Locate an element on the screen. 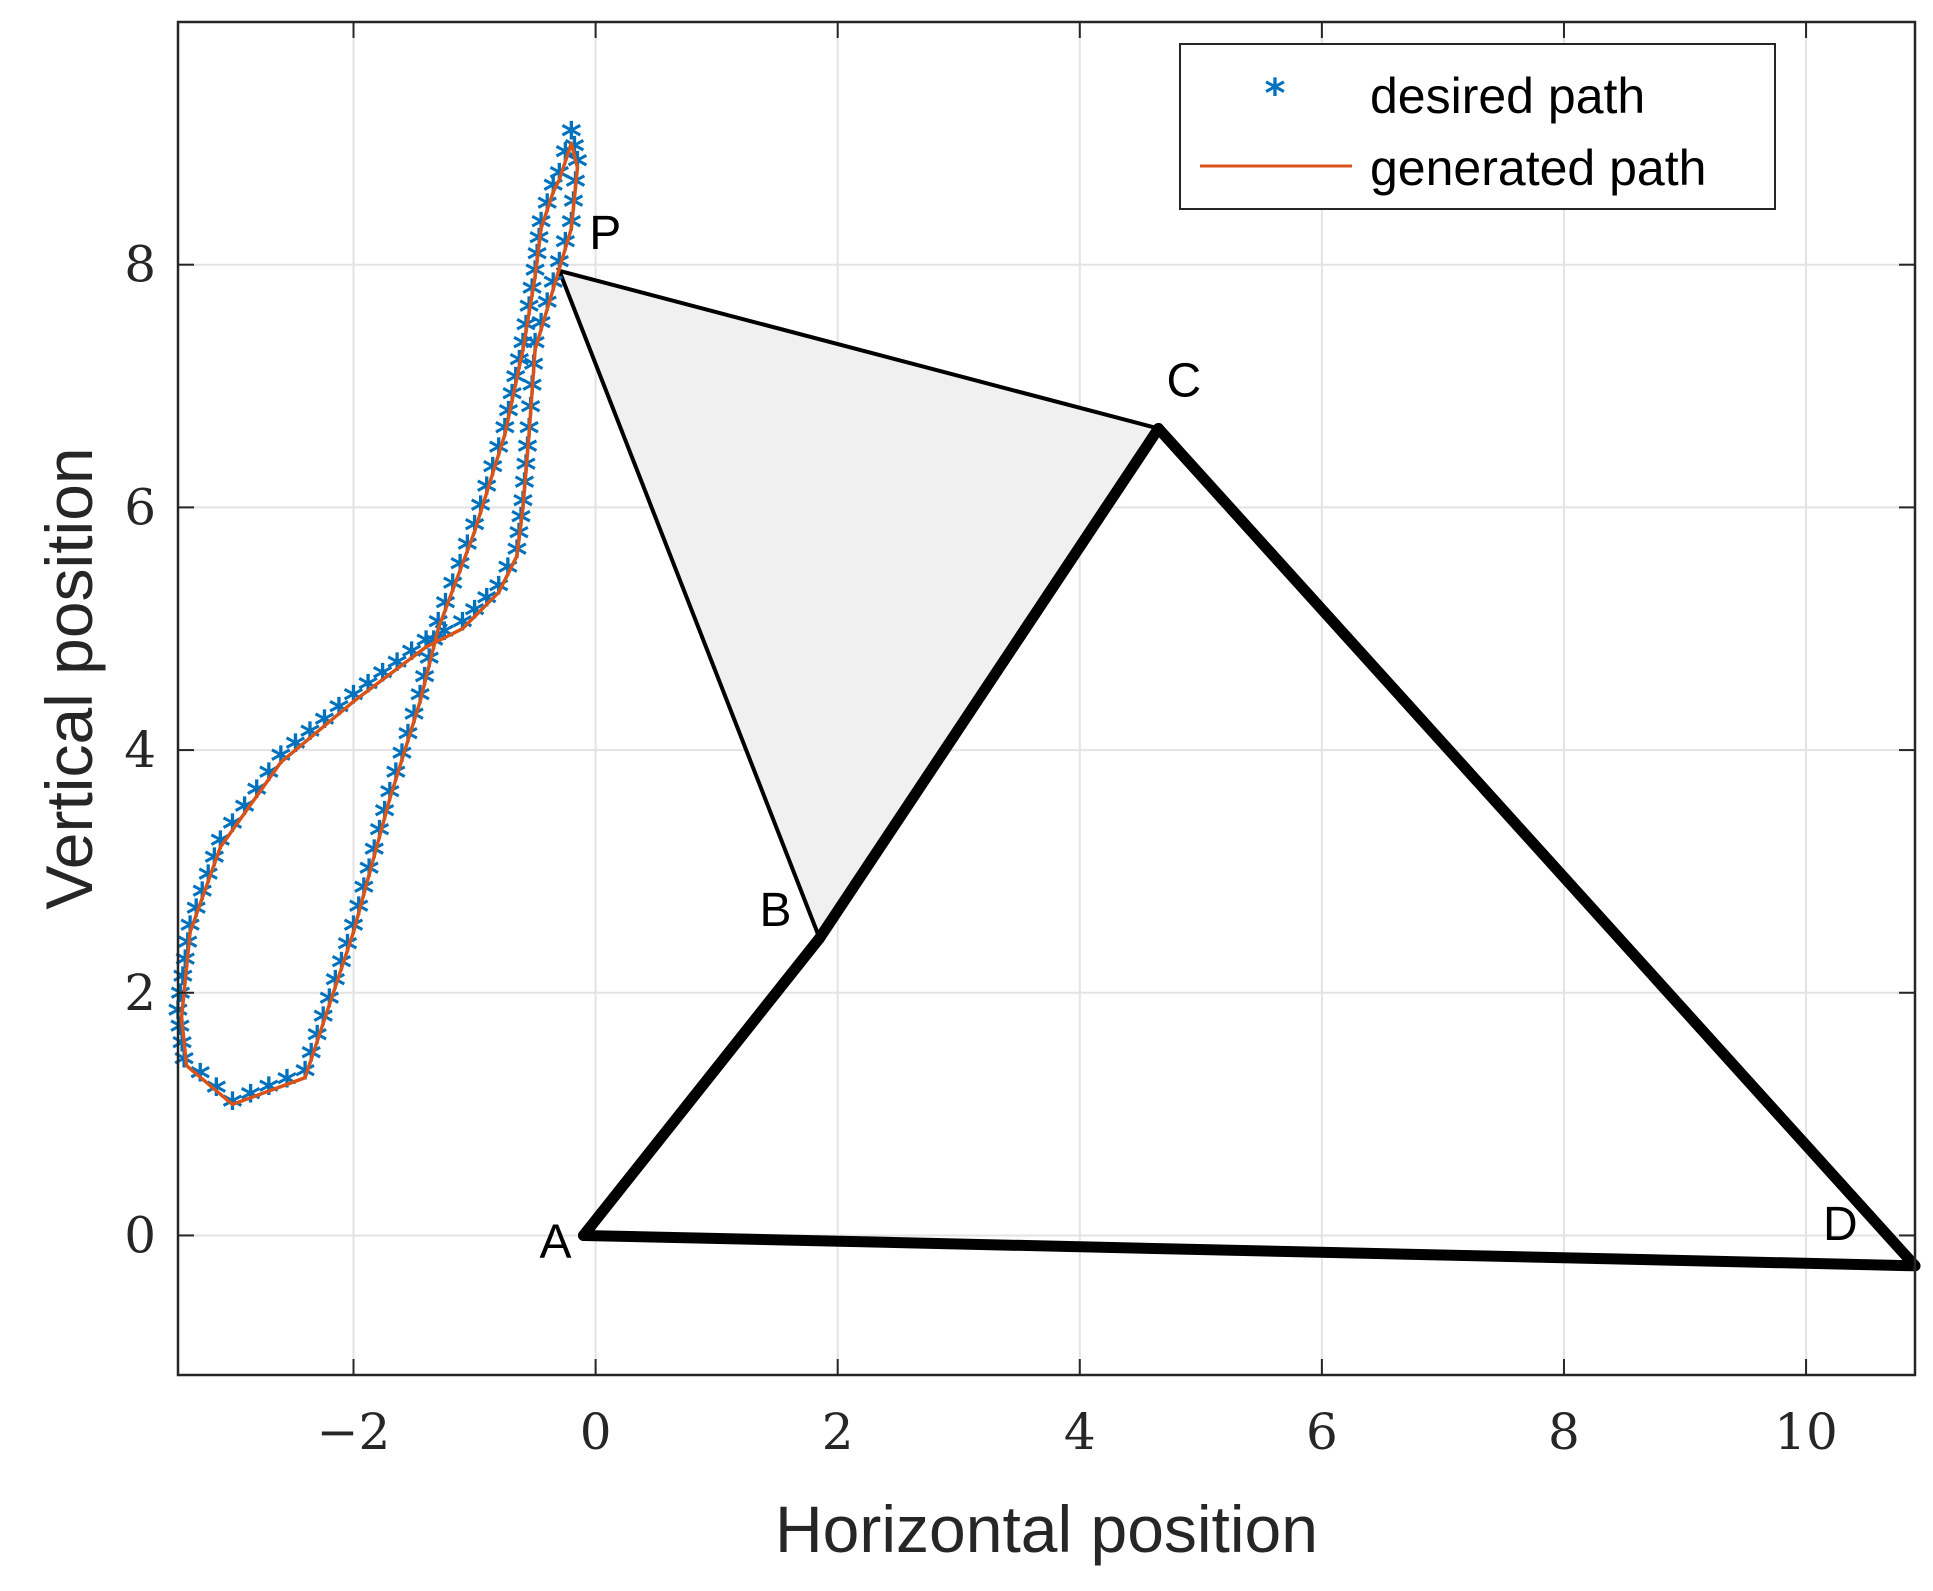  y-tick-label: 4 is located at coordinates (140, 750).